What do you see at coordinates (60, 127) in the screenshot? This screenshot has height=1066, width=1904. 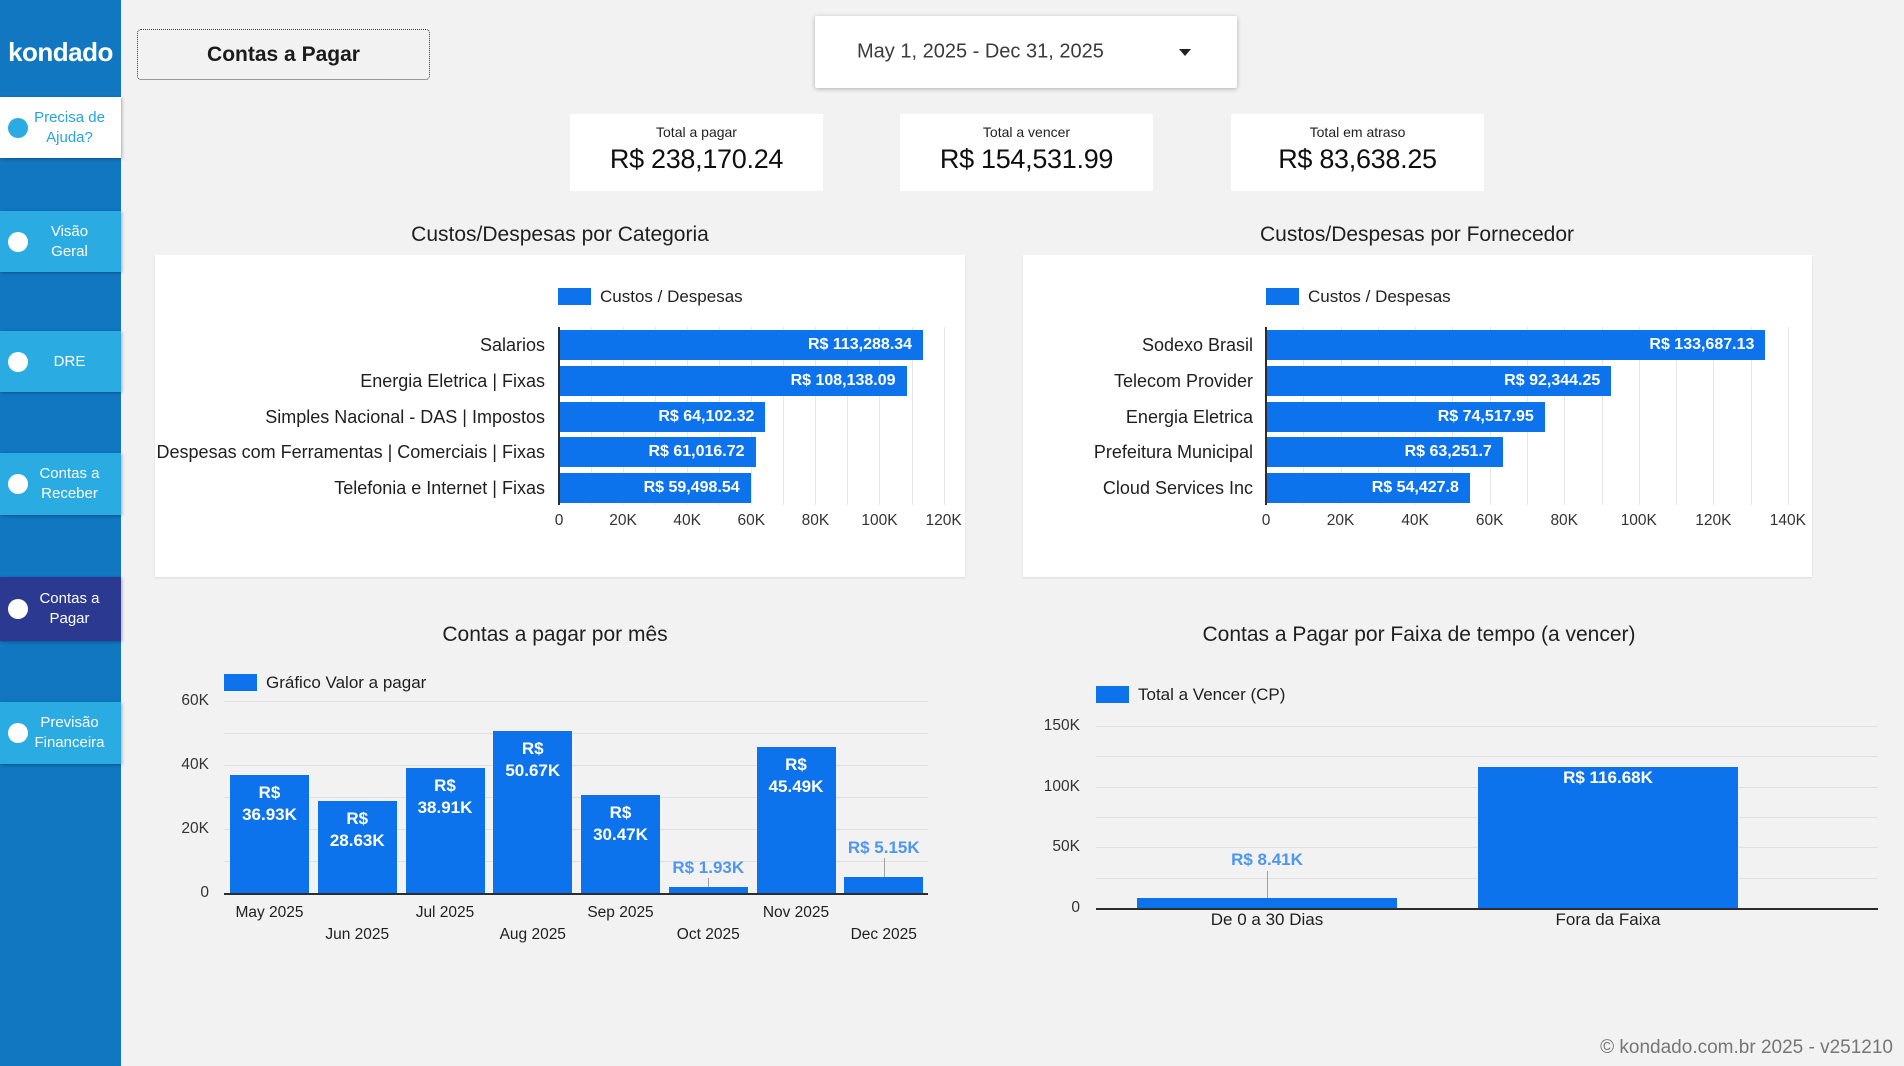 I see `sidebar-item-help: Precisa de Ajuda?` at bounding box center [60, 127].